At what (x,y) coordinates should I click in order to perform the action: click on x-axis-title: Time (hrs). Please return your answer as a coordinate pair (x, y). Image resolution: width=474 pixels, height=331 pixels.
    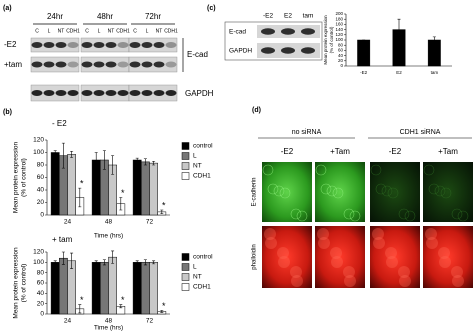
    Looking at the image, I should click on (108, 236).